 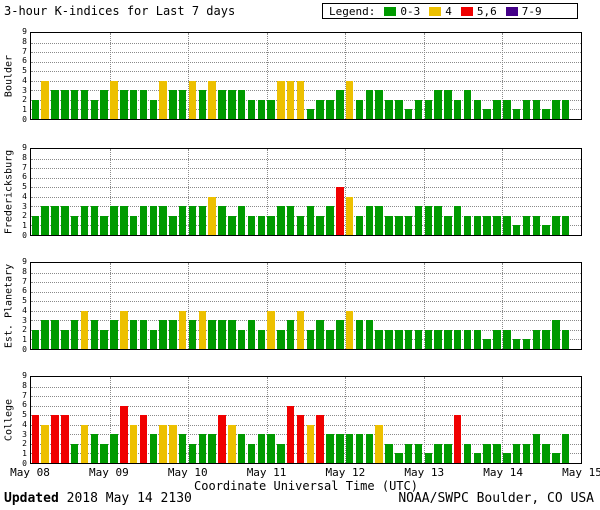 I want to click on y-tick-label: 5, so click(x=24, y=71).